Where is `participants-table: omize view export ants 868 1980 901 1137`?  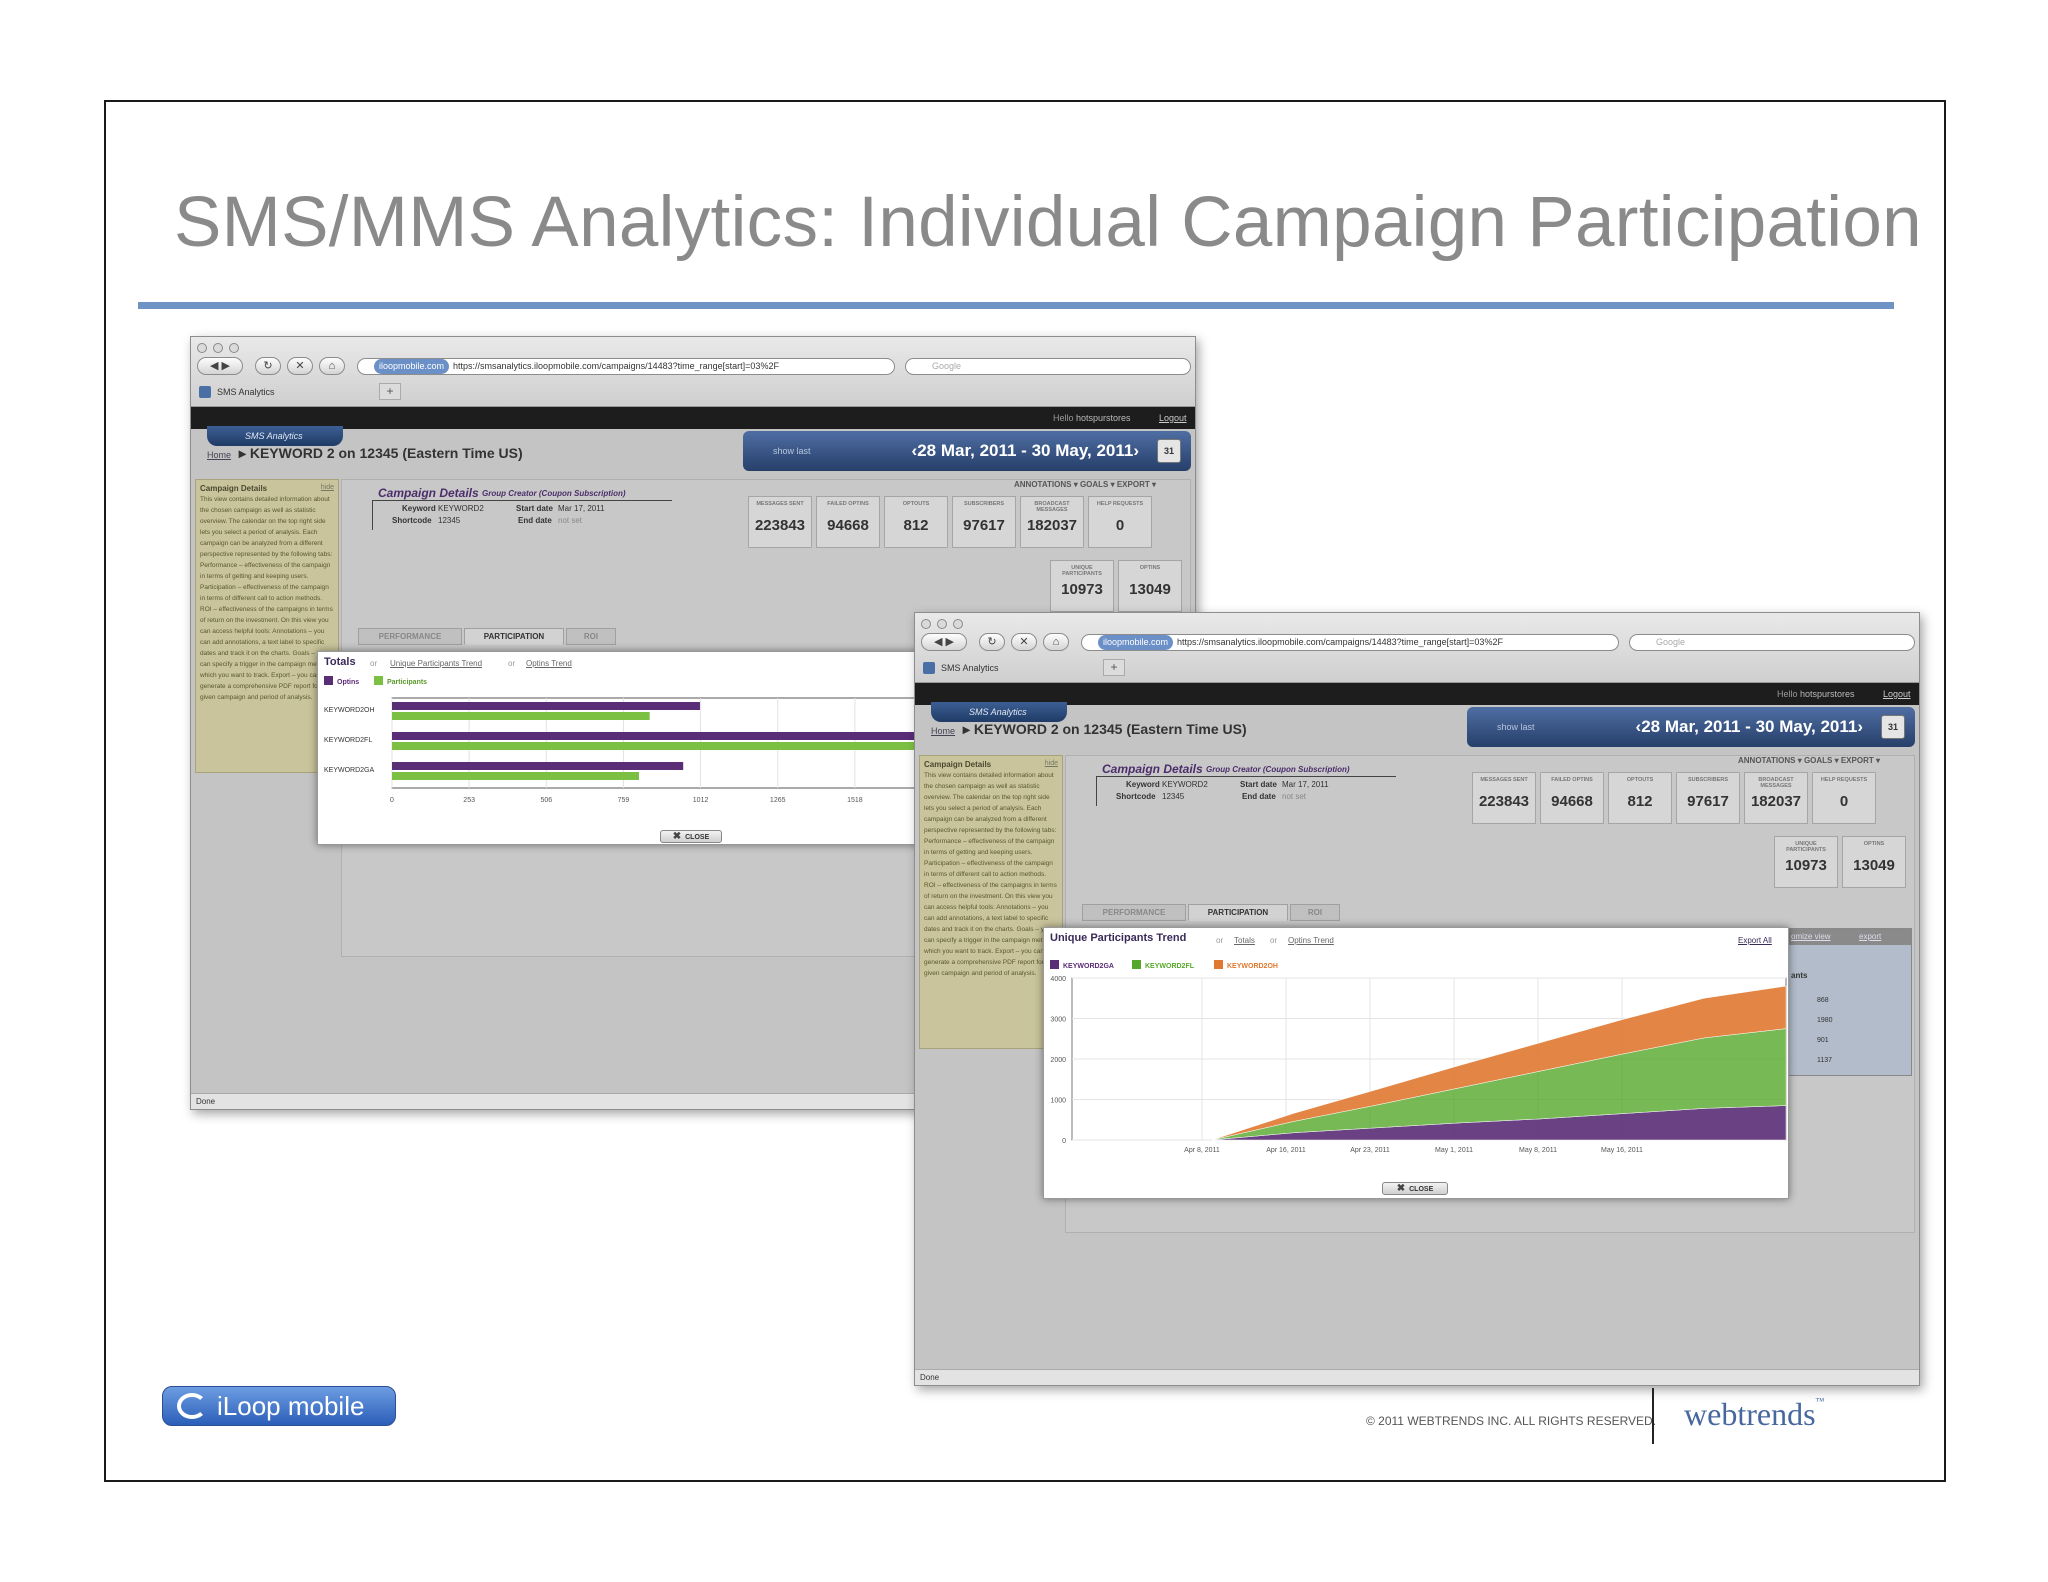
participants-table: omize view export ants 868 1980 901 1137 is located at coordinates (1849, 1002).